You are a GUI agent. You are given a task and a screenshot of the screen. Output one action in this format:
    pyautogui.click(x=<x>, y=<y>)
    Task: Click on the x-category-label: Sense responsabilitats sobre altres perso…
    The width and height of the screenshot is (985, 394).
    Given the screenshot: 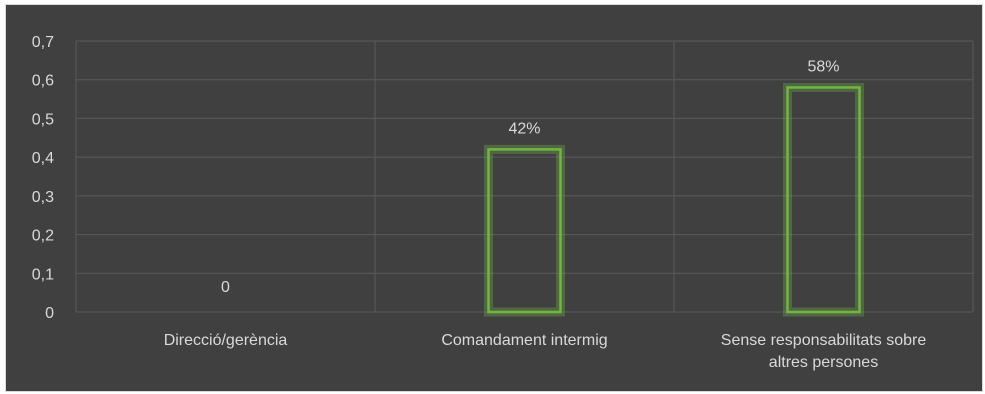 What is the action you would take?
    pyautogui.click(x=824, y=351)
    